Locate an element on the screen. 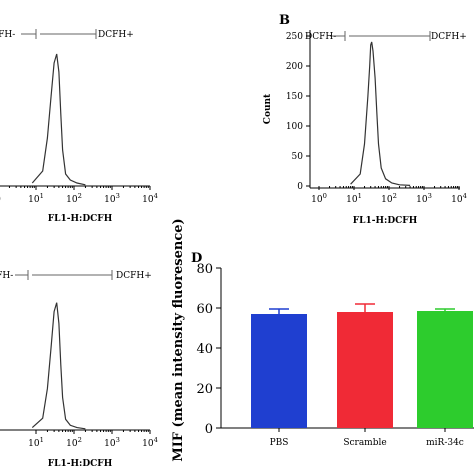  panel-a-x-ticks: 0 10¹ 10² 10³ 10⁴ is located at coordinates (79, 195).